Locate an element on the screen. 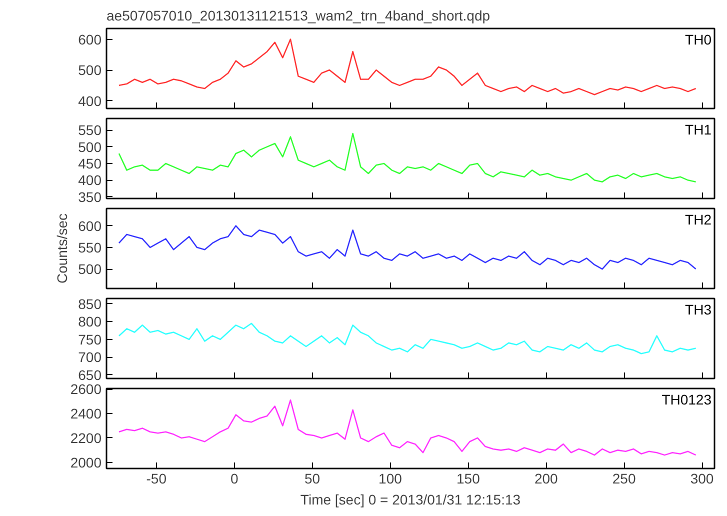 The height and width of the screenshot is (516, 727). y-tick-label: 850 is located at coordinates (90, 304).